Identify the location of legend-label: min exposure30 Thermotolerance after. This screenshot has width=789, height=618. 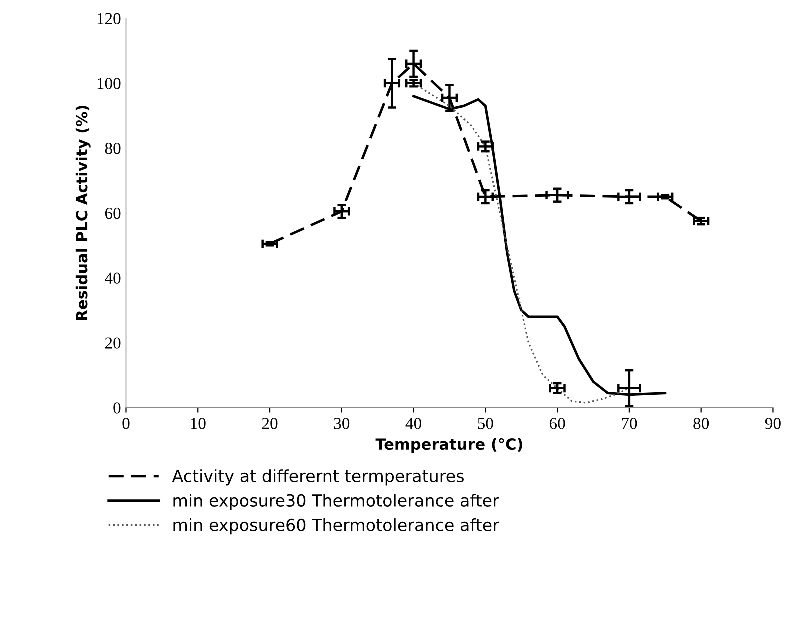
(337, 502).